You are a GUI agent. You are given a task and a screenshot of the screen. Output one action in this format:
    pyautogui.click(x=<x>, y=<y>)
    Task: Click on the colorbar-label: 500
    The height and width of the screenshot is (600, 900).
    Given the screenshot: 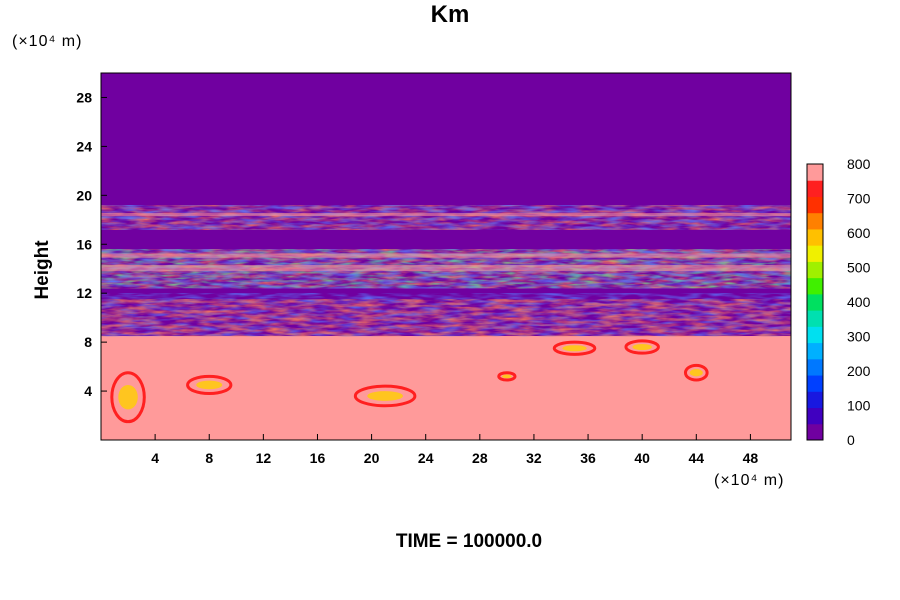 What is the action you would take?
    pyautogui.click(x=859, y=268)
    